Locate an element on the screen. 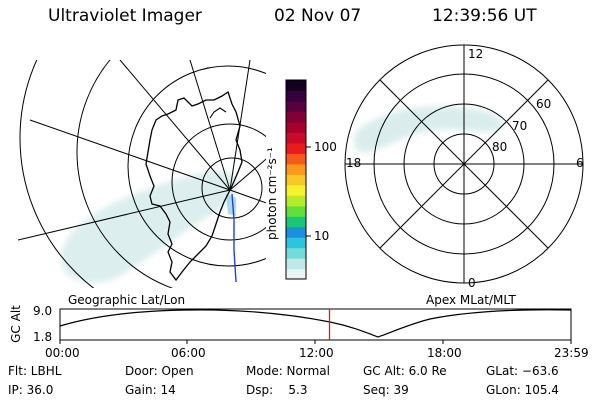 The image size is (600, 400). gc-alt-chart is located at coordinates (315, 326).